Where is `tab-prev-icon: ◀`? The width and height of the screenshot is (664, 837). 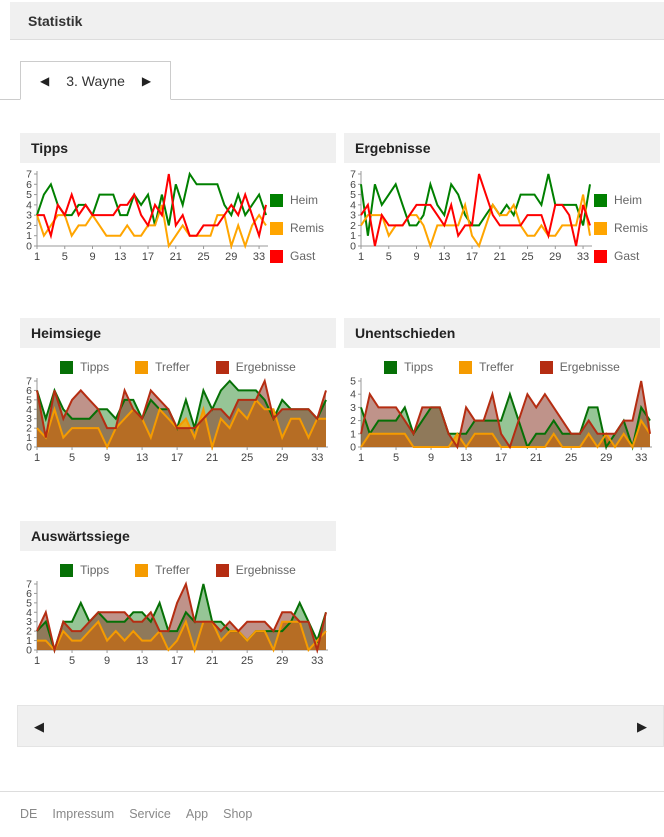 tab-prev-icon: ◀ is located at coordinates (45, 80).